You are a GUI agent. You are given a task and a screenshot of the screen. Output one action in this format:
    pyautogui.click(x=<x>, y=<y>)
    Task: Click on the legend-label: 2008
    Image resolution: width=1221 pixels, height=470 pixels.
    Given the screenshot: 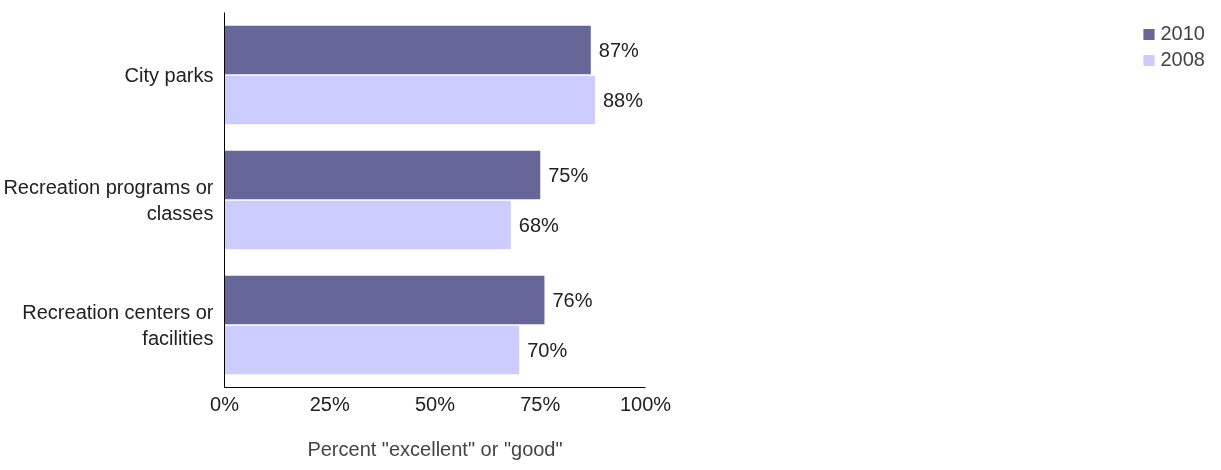 What is the action you would take?
    pyautogui.click(x=1182, y=59)
    